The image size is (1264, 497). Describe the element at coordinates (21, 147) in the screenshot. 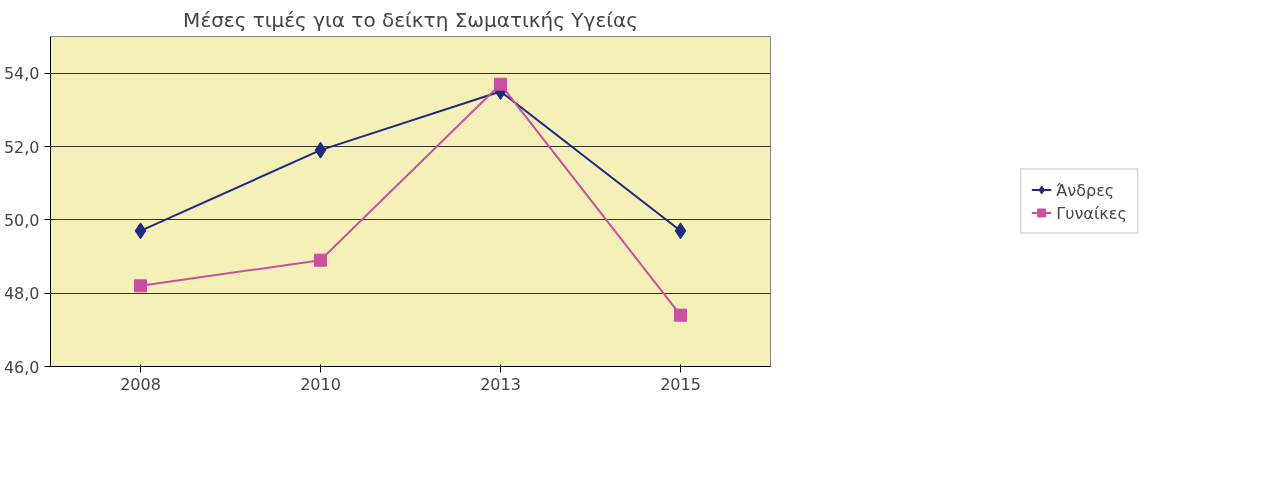

I see `y-tick-label: 52,0` at that location.